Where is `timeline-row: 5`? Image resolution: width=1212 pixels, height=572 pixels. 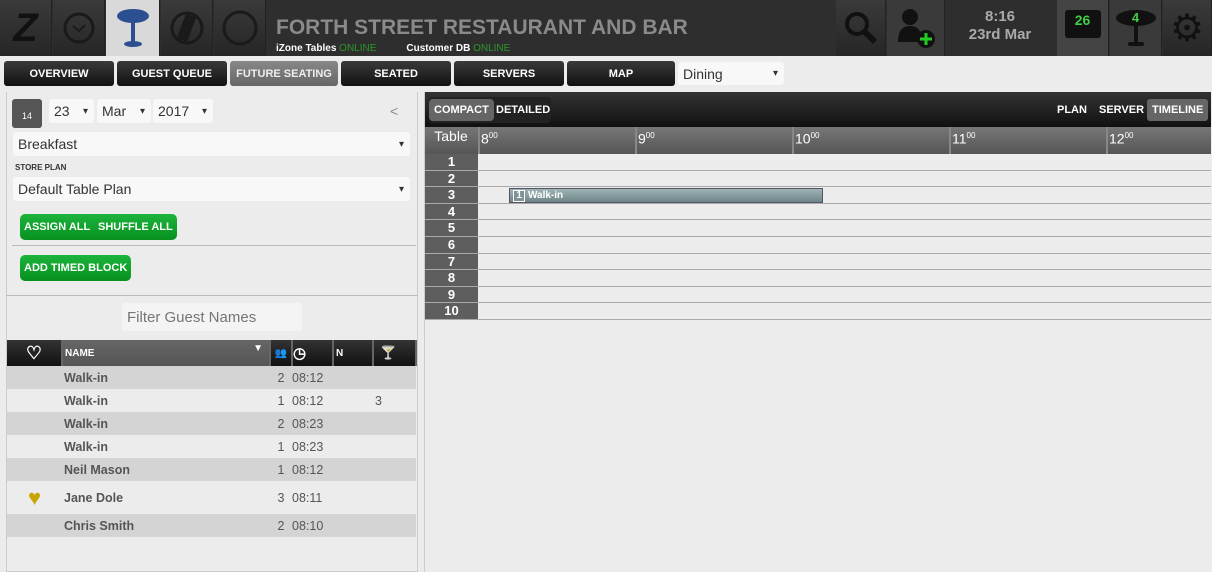
timeline-row: 5 is located at coordinates (818, 228).